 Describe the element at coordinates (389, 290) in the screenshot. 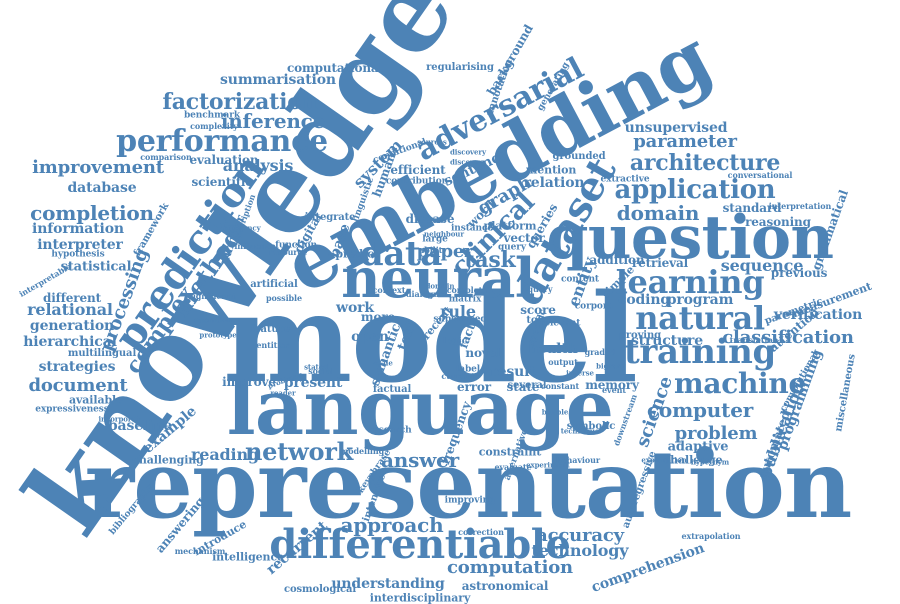

I see `cloud-word: context` at that location.